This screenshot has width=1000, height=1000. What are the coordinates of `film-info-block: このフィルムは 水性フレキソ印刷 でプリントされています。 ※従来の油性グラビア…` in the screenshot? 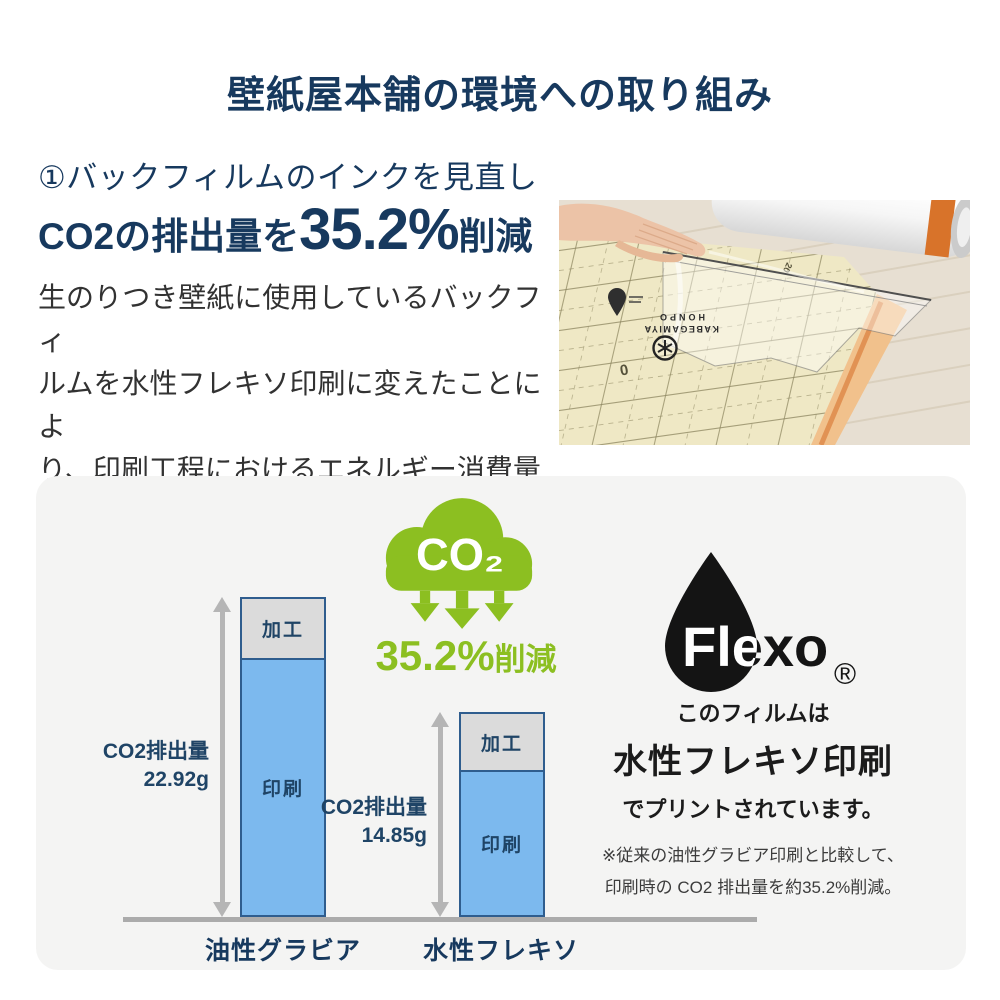 It's located at (753, 797).